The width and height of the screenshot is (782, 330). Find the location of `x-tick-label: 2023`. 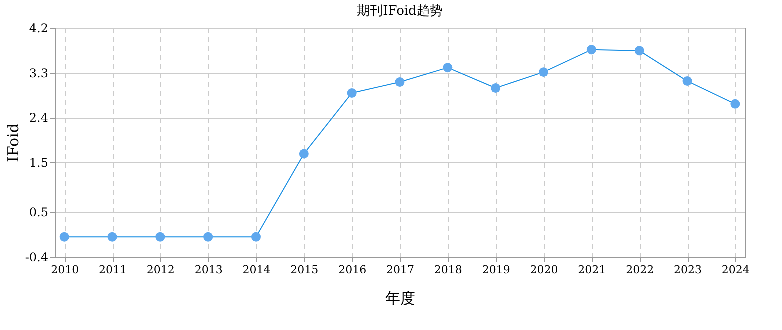

x-tick-label: 2023 is located at coordinates (688, 270).